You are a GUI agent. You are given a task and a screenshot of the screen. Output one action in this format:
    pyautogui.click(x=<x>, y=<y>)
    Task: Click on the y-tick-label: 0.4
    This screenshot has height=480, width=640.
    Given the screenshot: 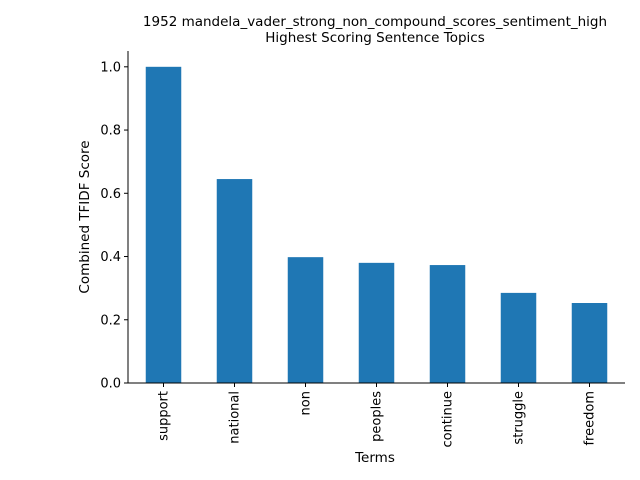 What is the action you would take?
    pyautogui.click(x=110, y=257)
    